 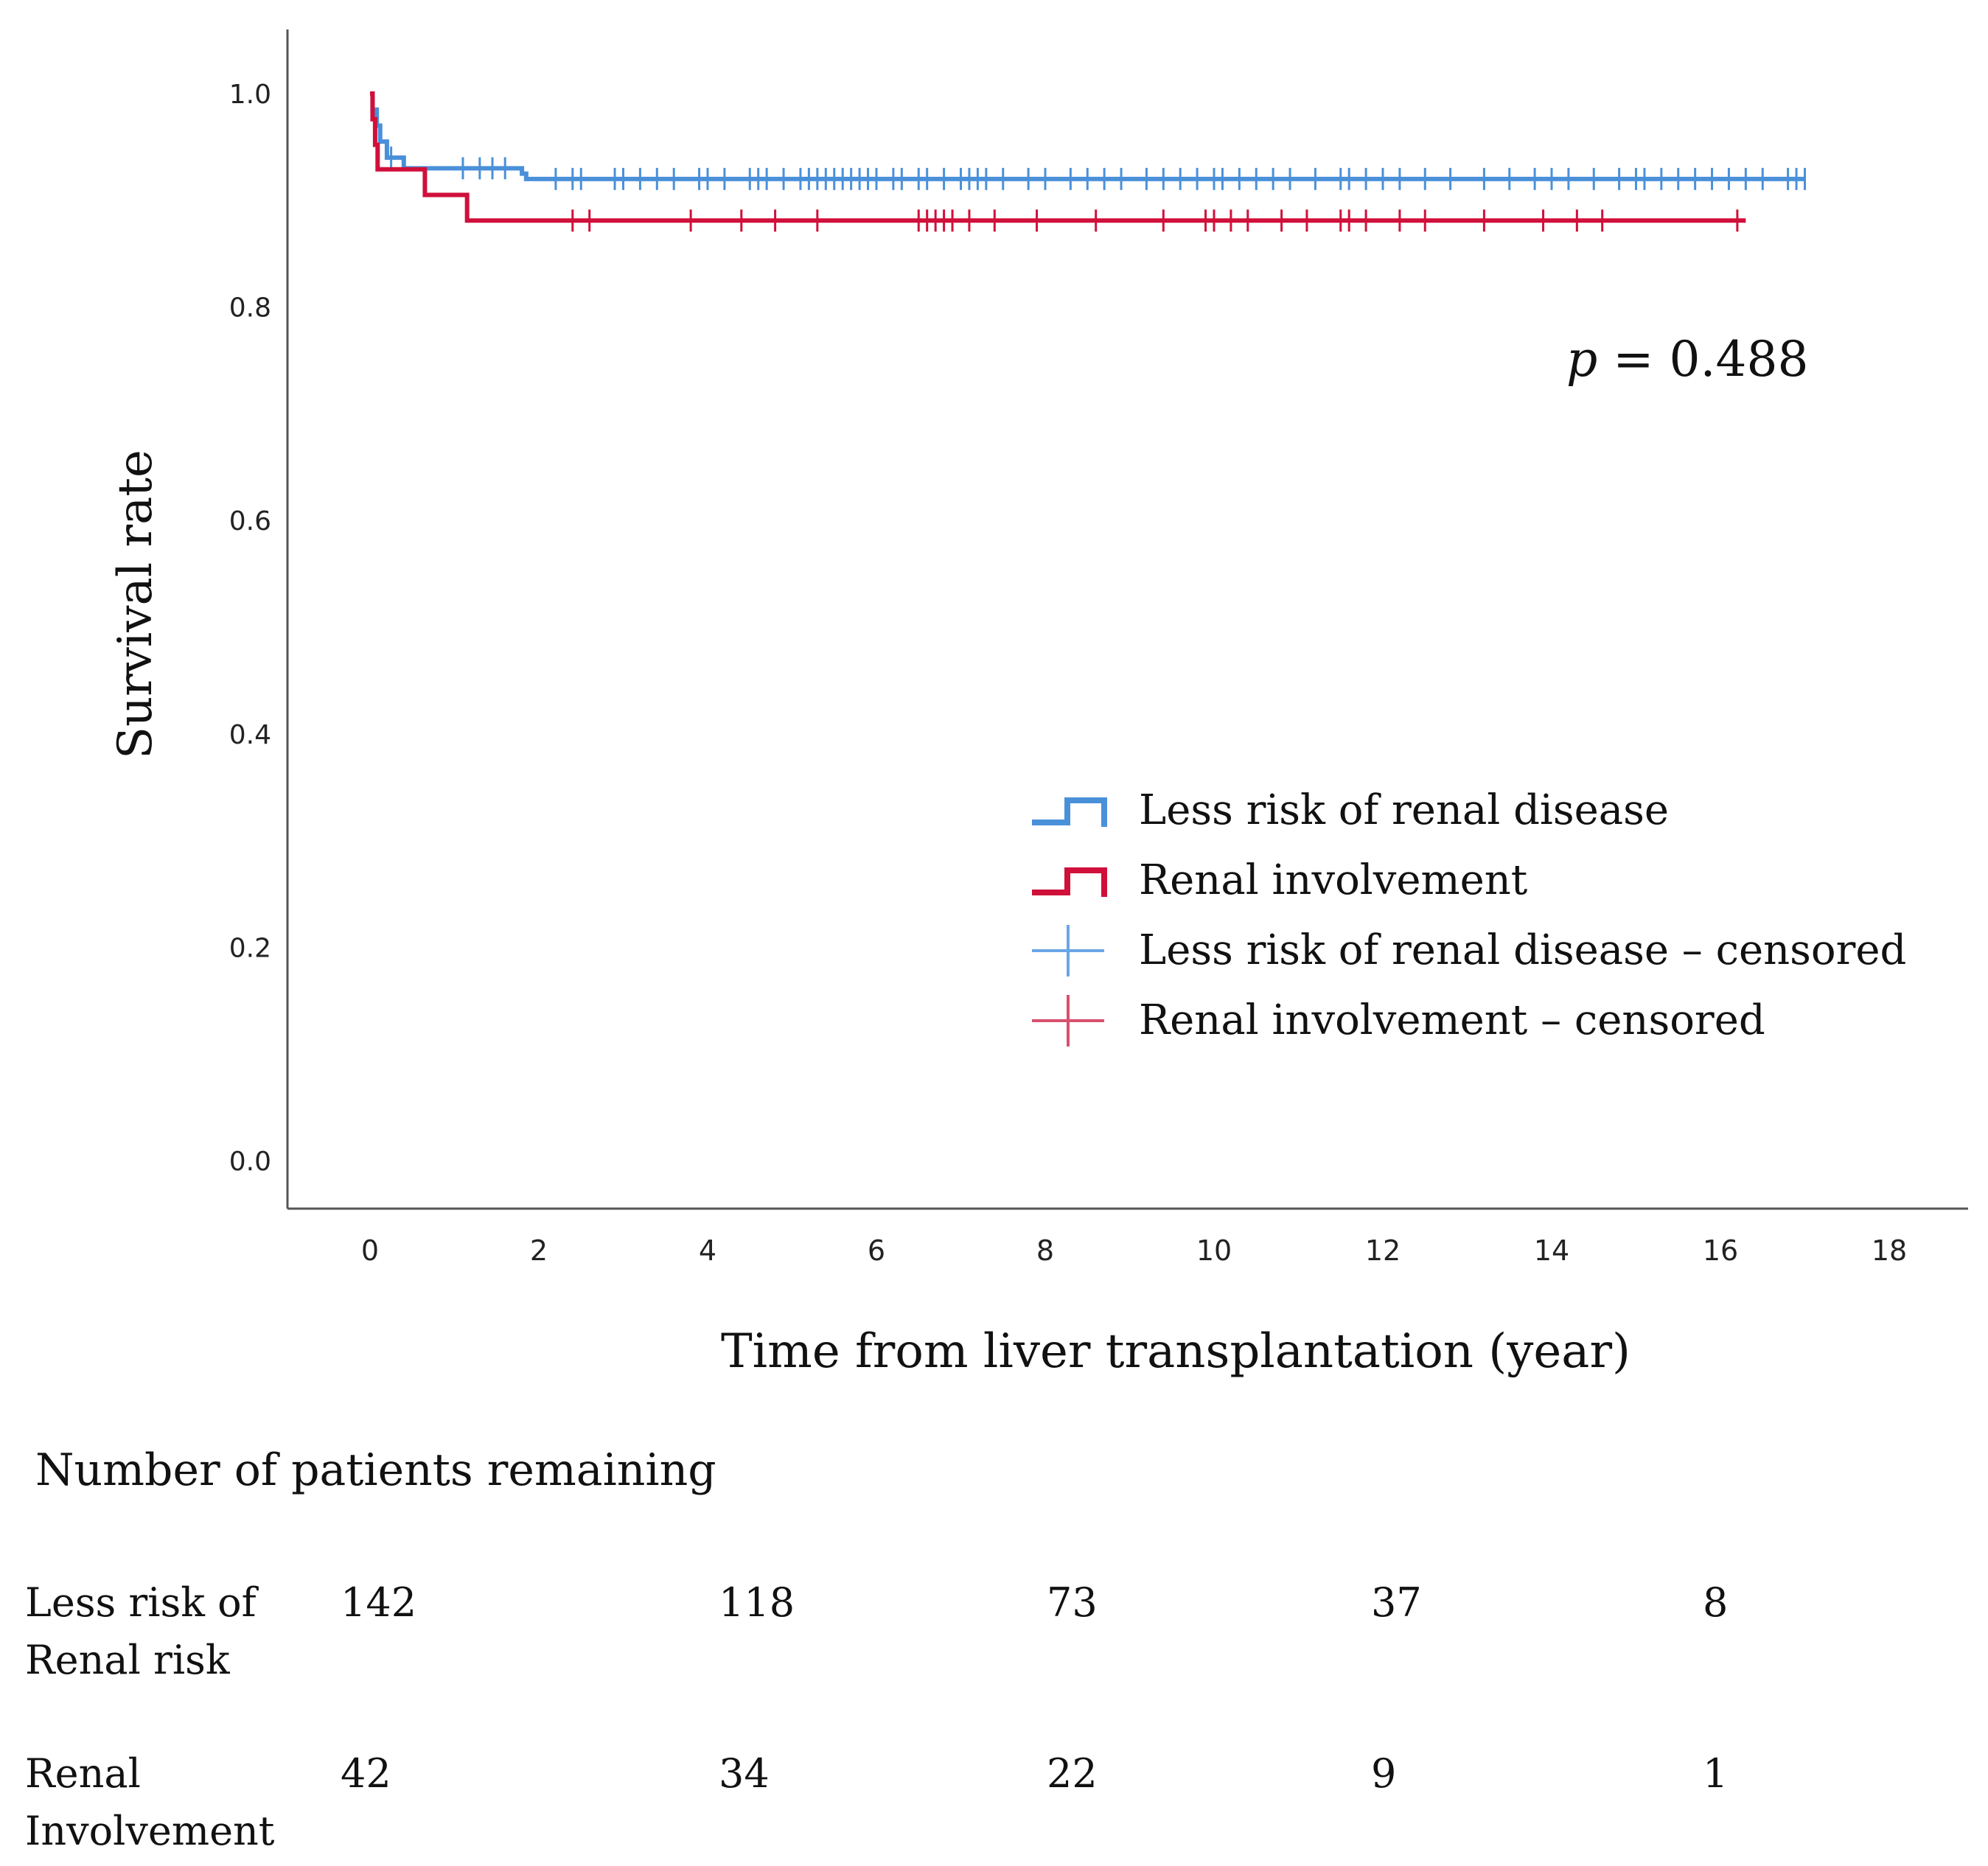 I want to click on x-tick-label: 10, so click(x=1214, y=1250).